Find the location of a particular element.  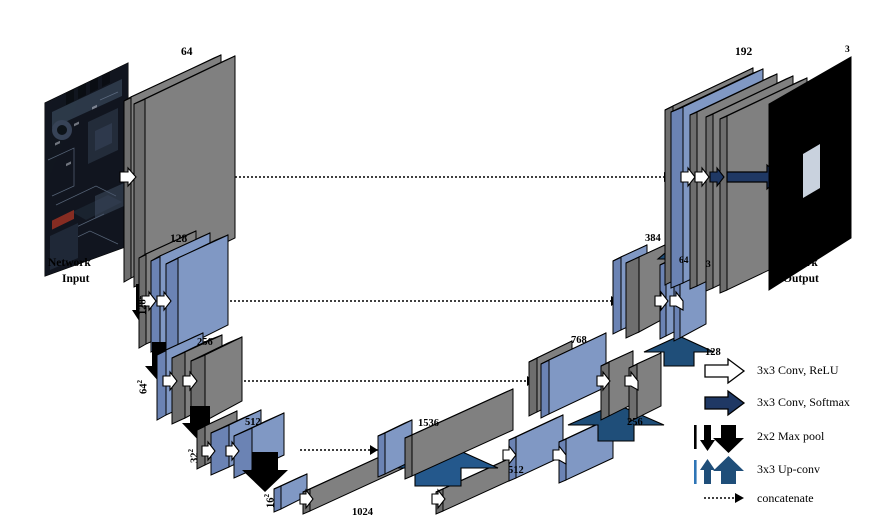

legend-label-concatenate: concatenate is located at coordinates (785, 498).